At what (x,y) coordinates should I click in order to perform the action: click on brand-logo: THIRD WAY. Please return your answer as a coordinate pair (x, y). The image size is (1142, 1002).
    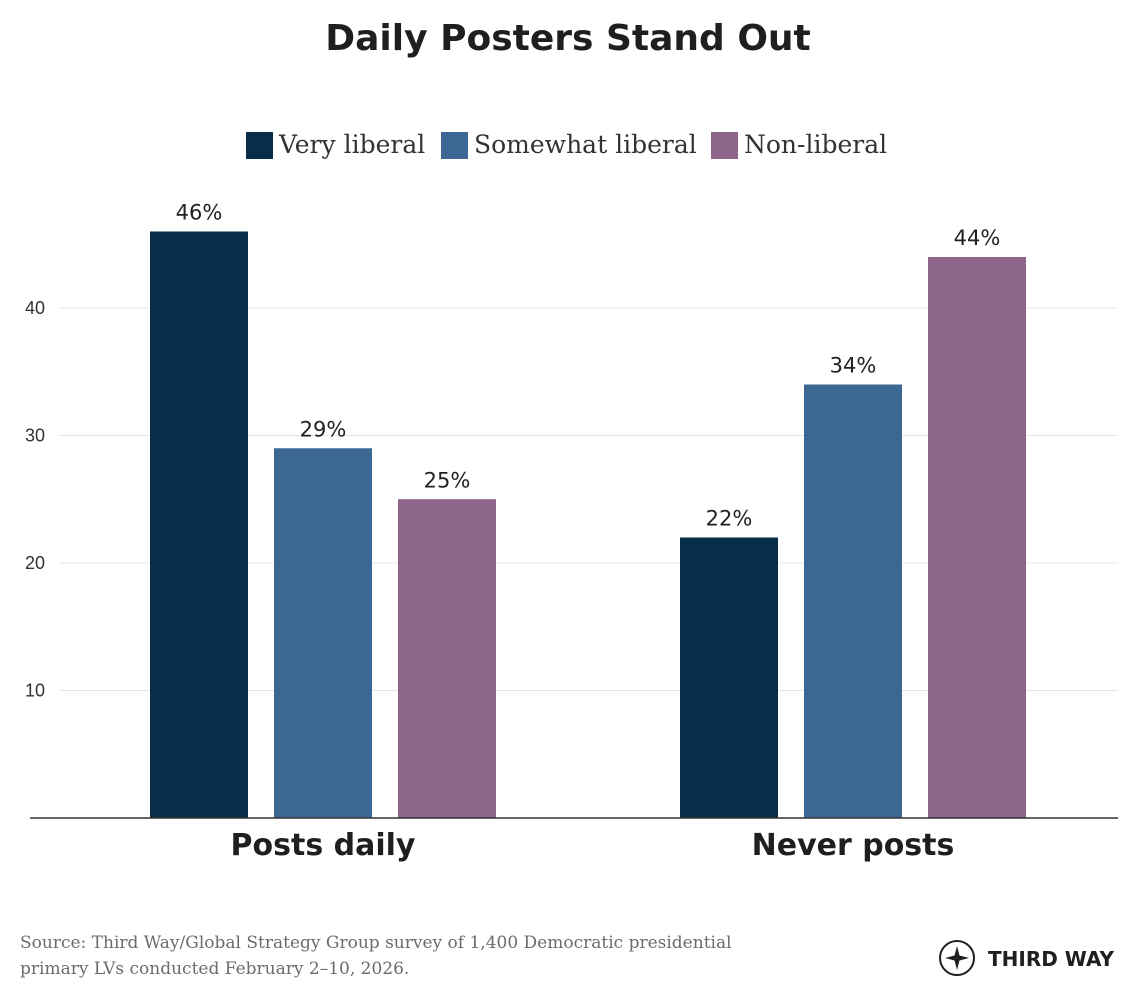
    Looking at the image, I should click on (1027, 958).